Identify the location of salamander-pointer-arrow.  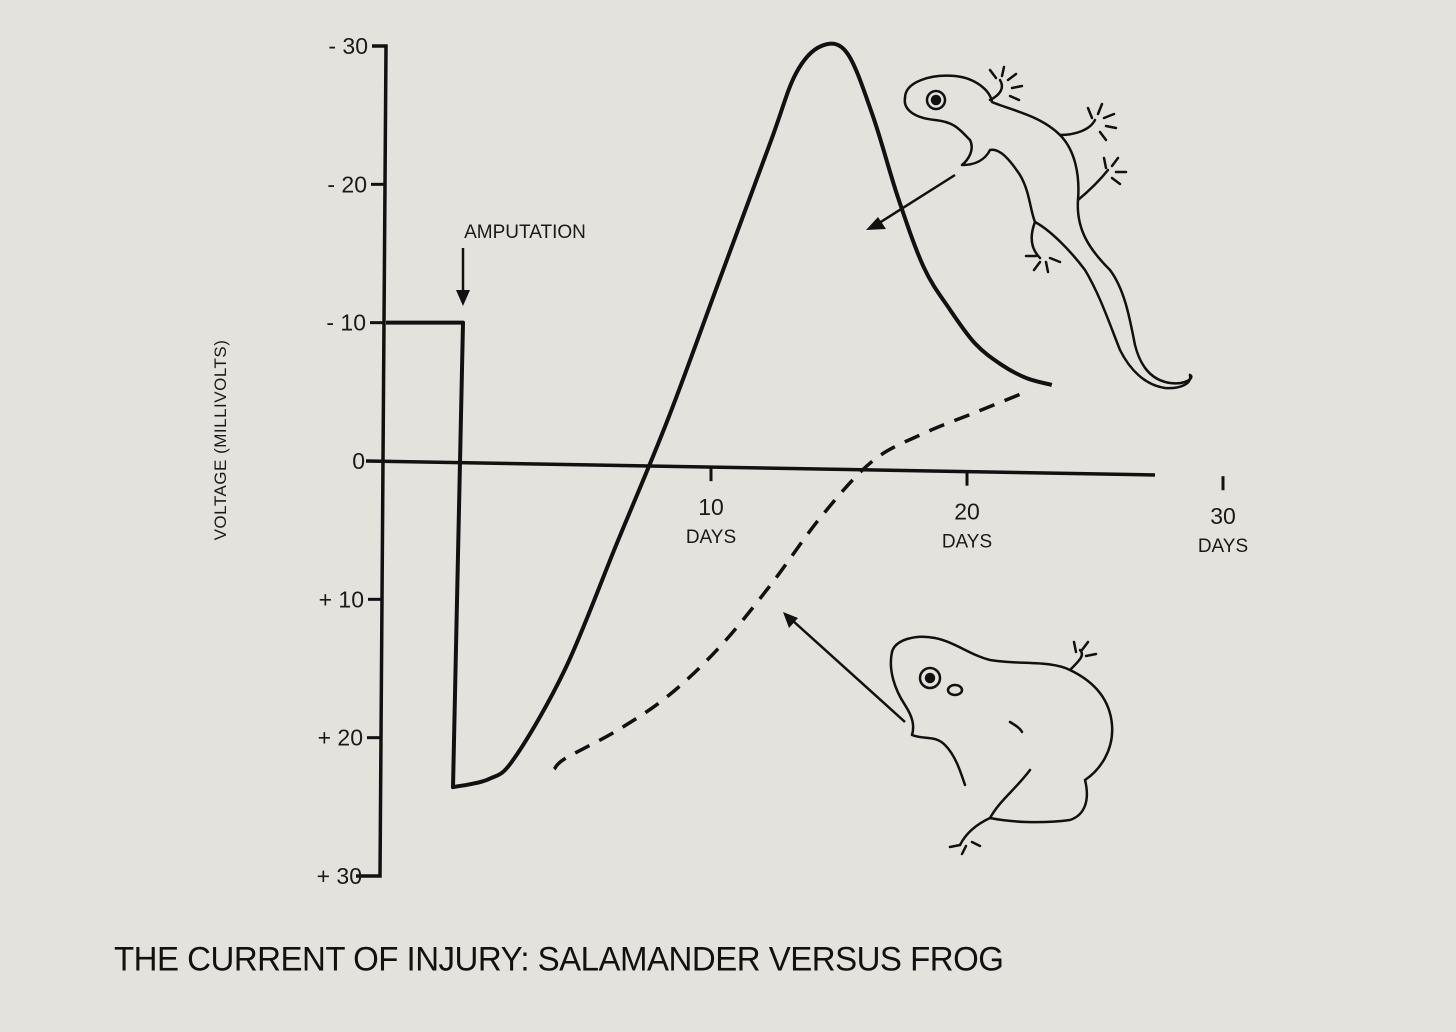
(911, 201).